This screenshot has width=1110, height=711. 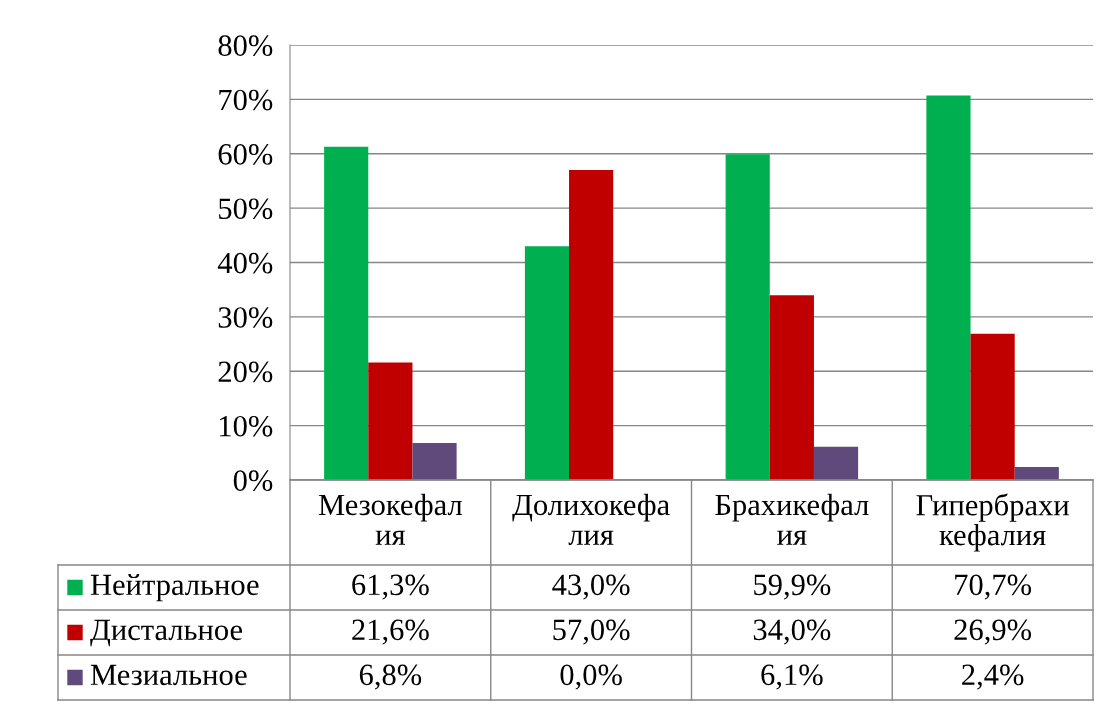 I want to click on y-tick-label: 10%, so click(x=246, y=426).